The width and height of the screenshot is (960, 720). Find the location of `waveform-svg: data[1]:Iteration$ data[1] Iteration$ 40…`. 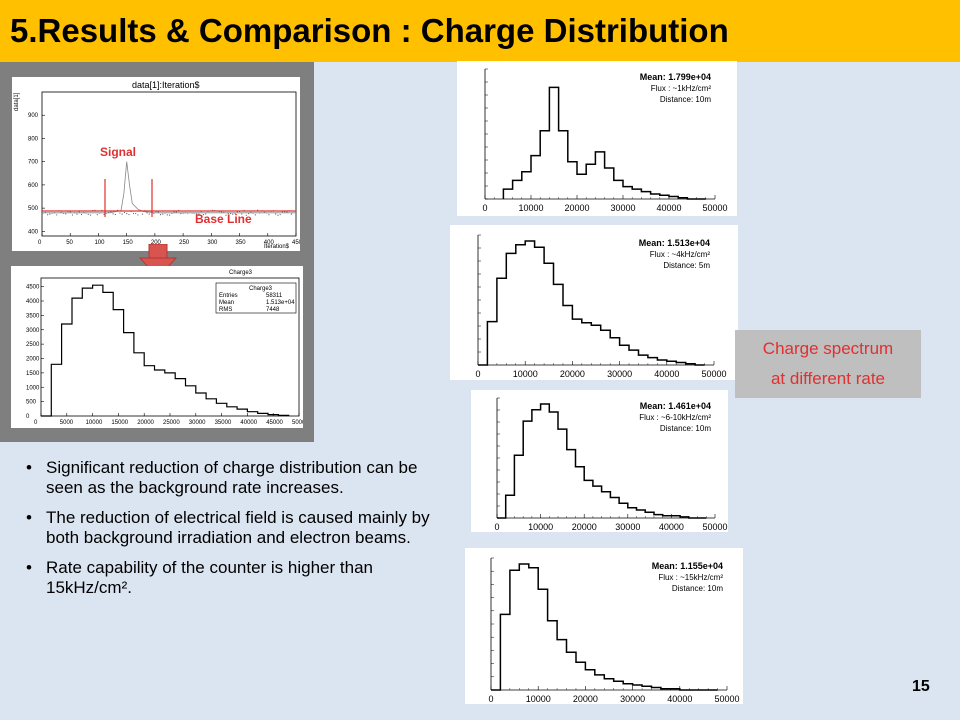

waveform-svg: data[1]:Iteration$ data[1] Iteration$ 40… is located at coordinates (157, 165).